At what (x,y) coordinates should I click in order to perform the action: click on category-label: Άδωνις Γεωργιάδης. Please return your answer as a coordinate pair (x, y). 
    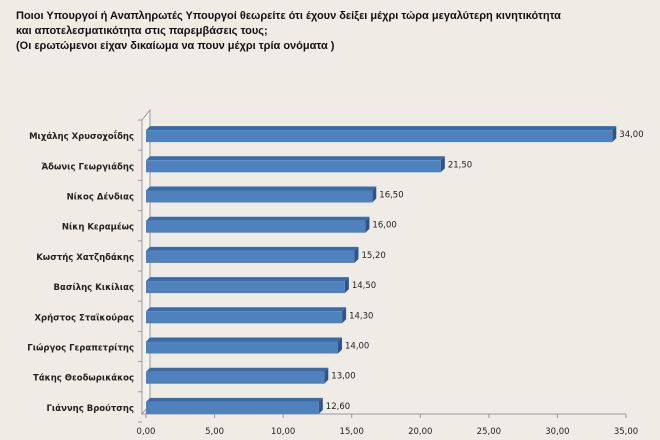
    Looking at the image, I should click on (87, 167).